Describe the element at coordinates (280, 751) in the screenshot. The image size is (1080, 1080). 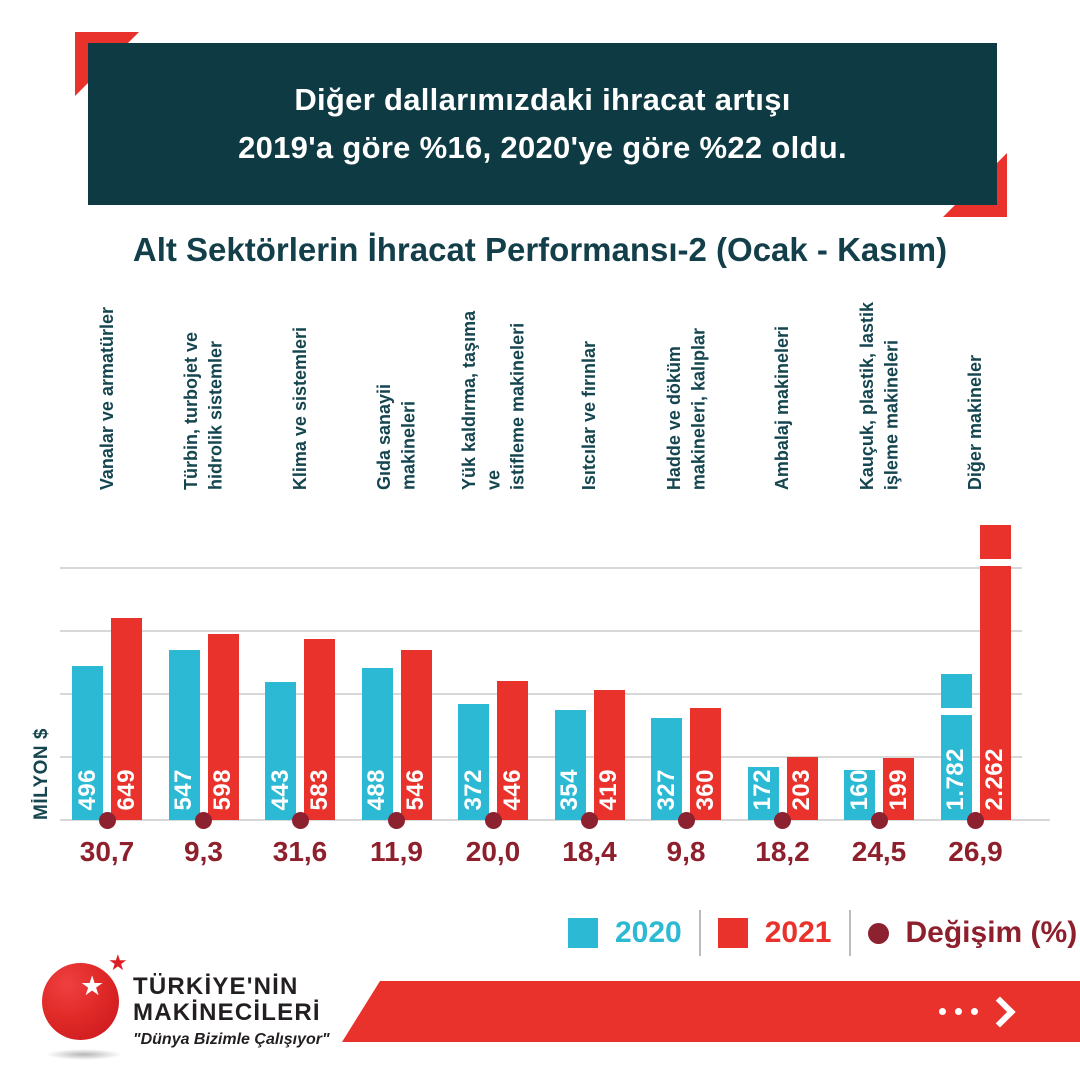
I see `bar-2020: 443` at that location.